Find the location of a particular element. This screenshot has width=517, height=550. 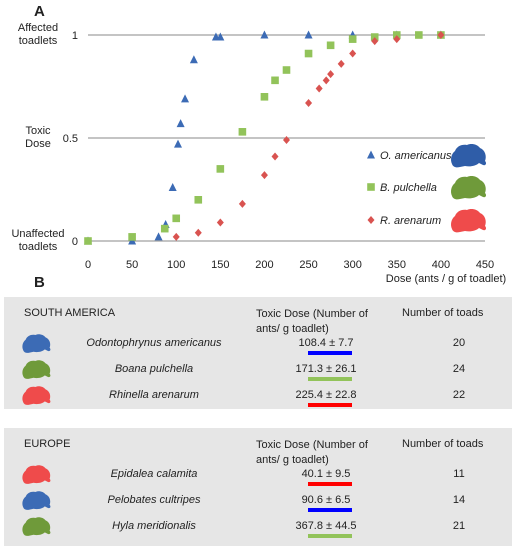

table-row: Rhinella arenarum 225.4 ± 22.8 22 is located at coordinates (258, 398).